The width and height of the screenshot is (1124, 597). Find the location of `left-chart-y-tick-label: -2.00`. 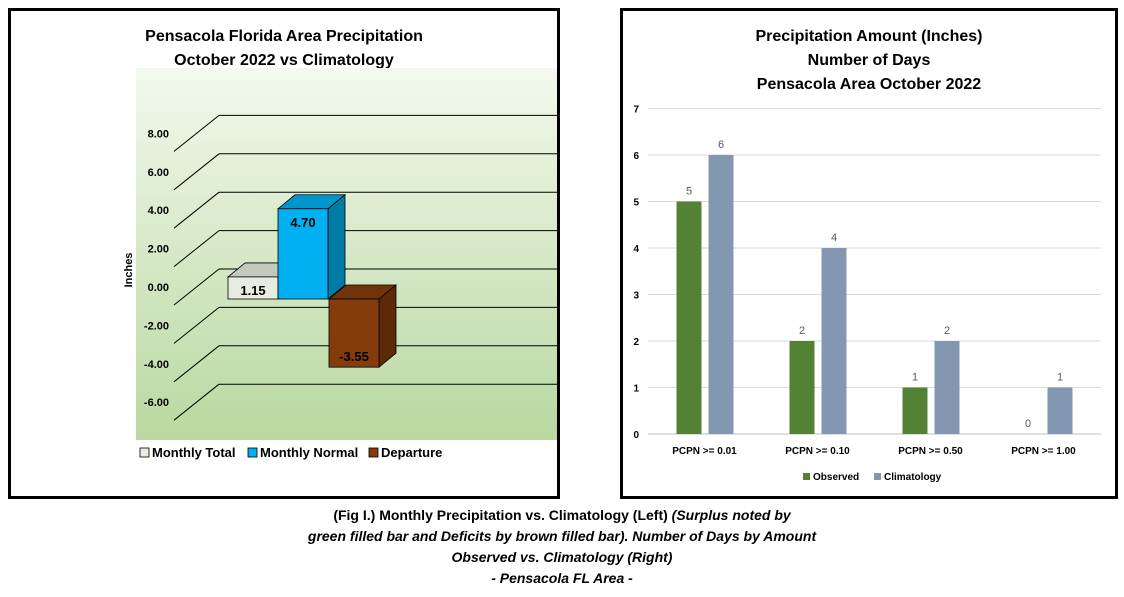

left-chart-y-tick-label: -2.00 is located at coordinates (156, 326).